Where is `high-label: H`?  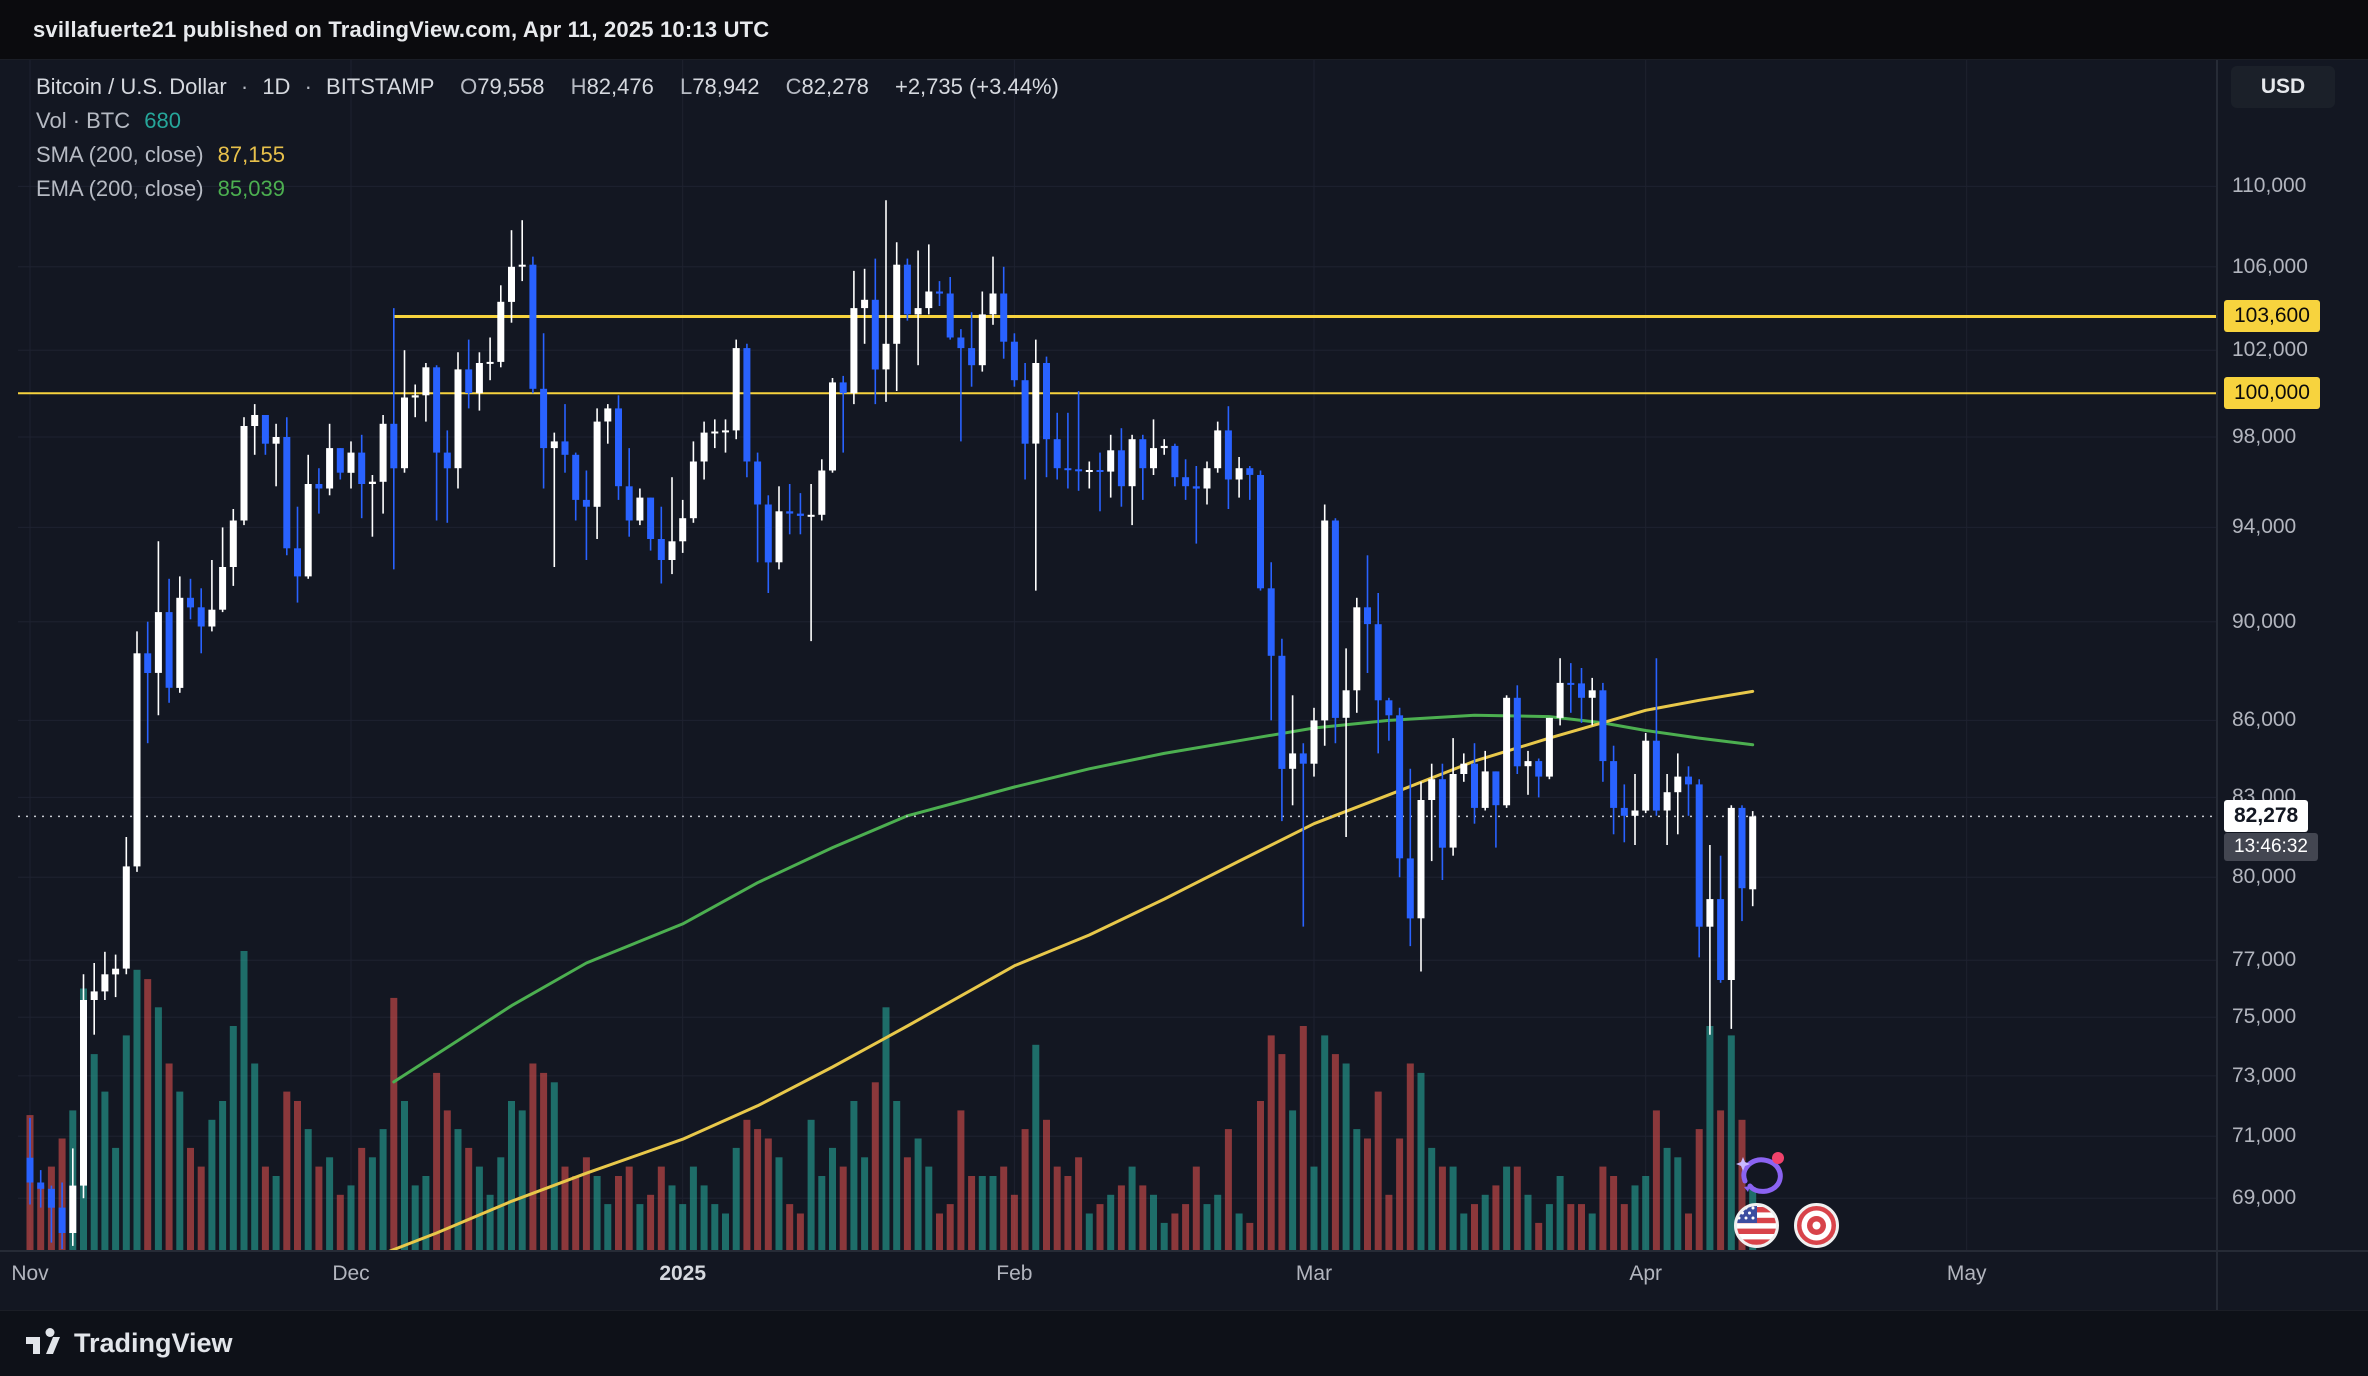
high-label: H is located at coordinates (578, 86).